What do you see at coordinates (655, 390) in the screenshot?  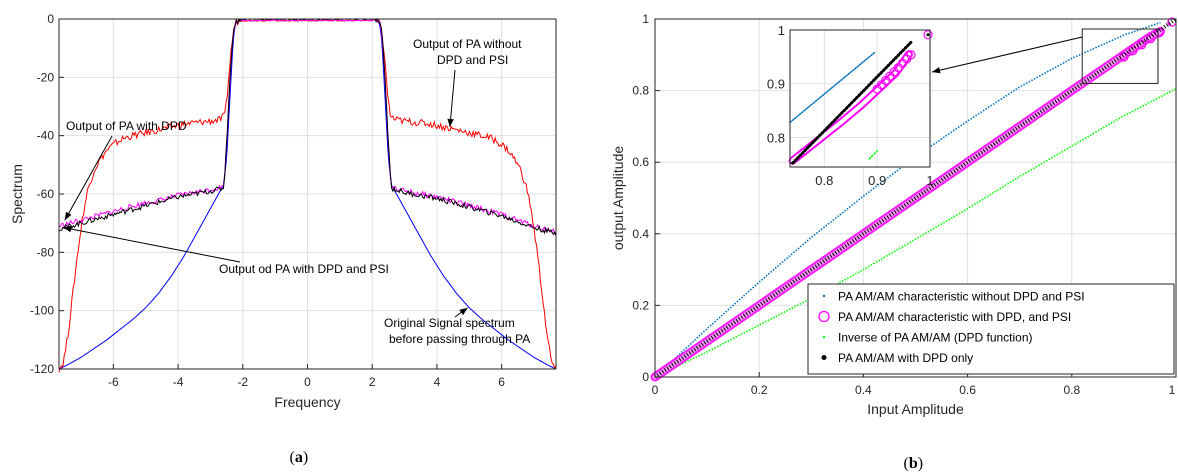 I see `tick-label-x-b: 0` at bounding box center [655, 390].